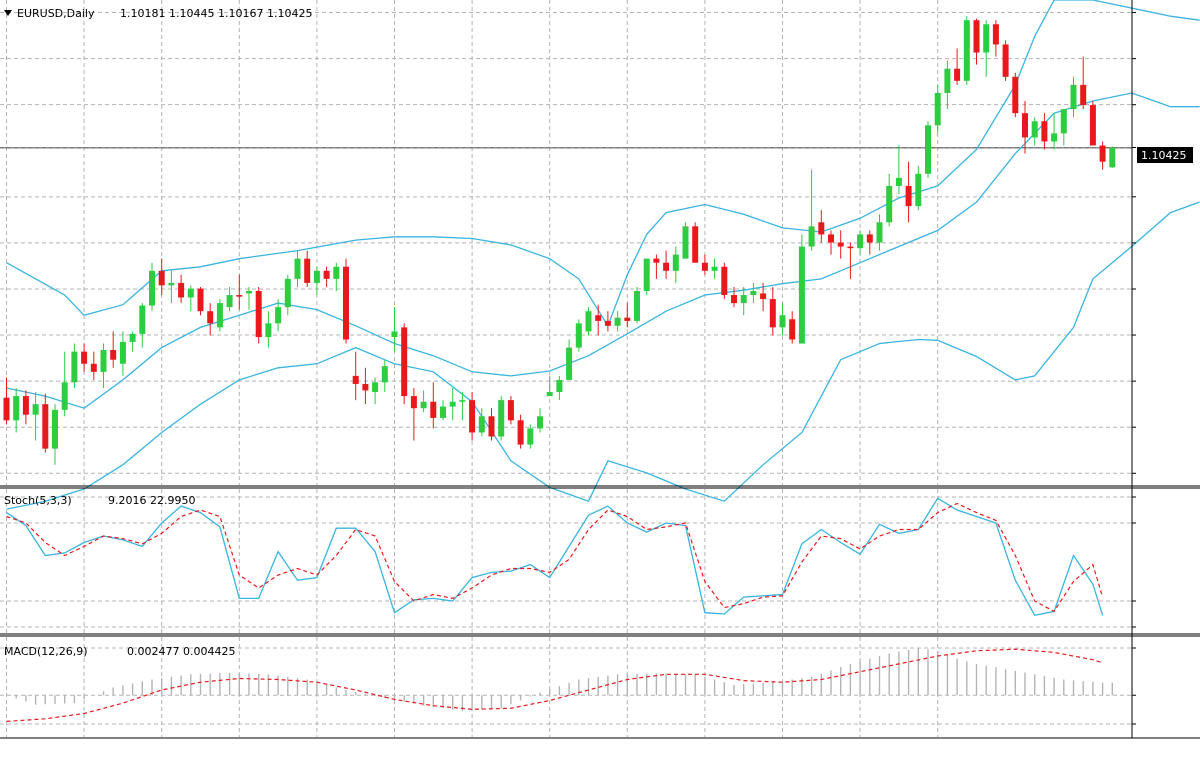 This screenshot has width=1200, height=771. What do you see at coordinates (38, 500) in the screenshot?
I see `stoch-panel-title: Stoch(5,3,3)` at bounding box center [38, 500].